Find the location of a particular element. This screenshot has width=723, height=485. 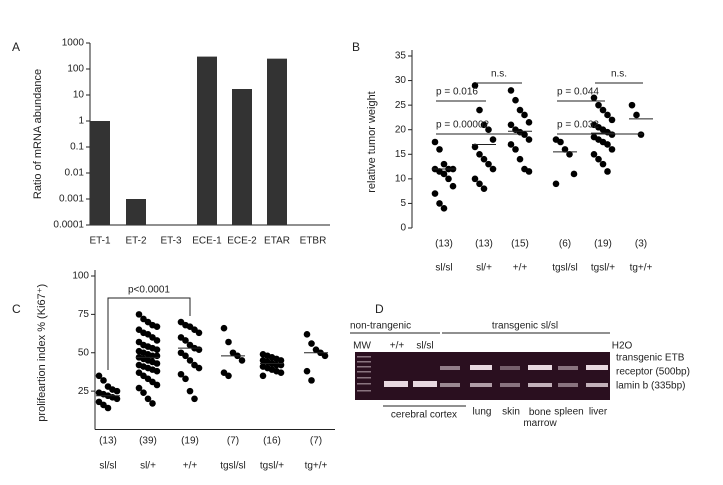

x-tick-label: tgsl/sl is located at coordinates (565, 268).